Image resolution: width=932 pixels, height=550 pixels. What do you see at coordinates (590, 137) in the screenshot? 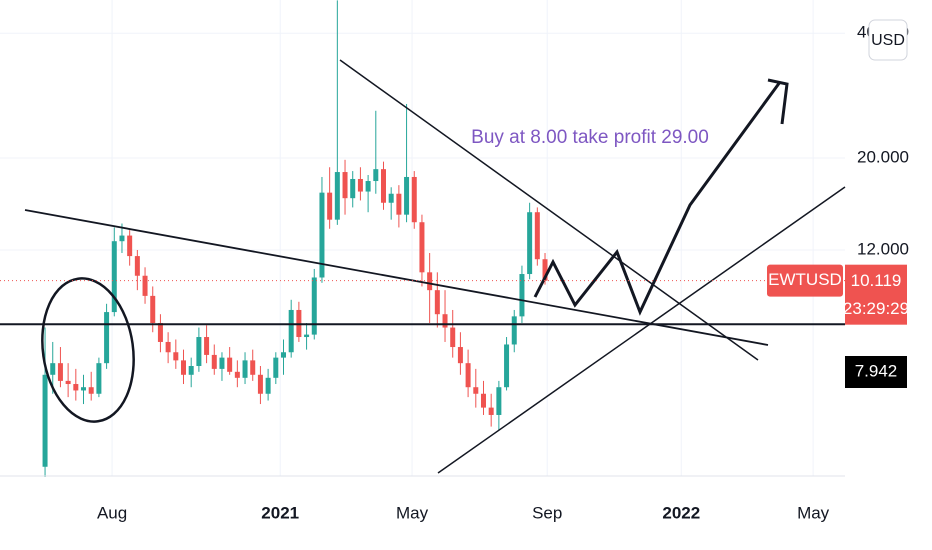
I see `annotation: Buy at 8.00 take profit 29.00` at bounding box center [590, 137].